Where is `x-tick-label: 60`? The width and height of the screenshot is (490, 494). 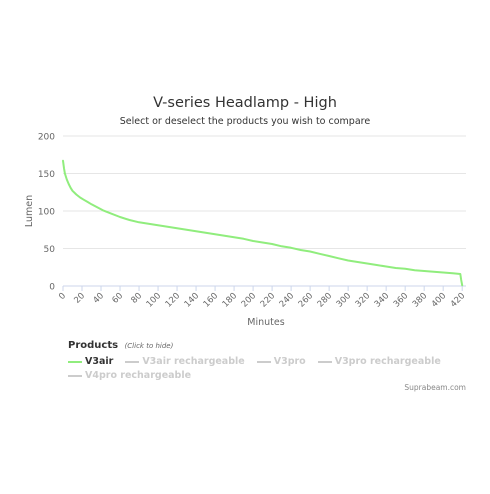
x-tick-label: 60 is located at coordinates (117, 298).